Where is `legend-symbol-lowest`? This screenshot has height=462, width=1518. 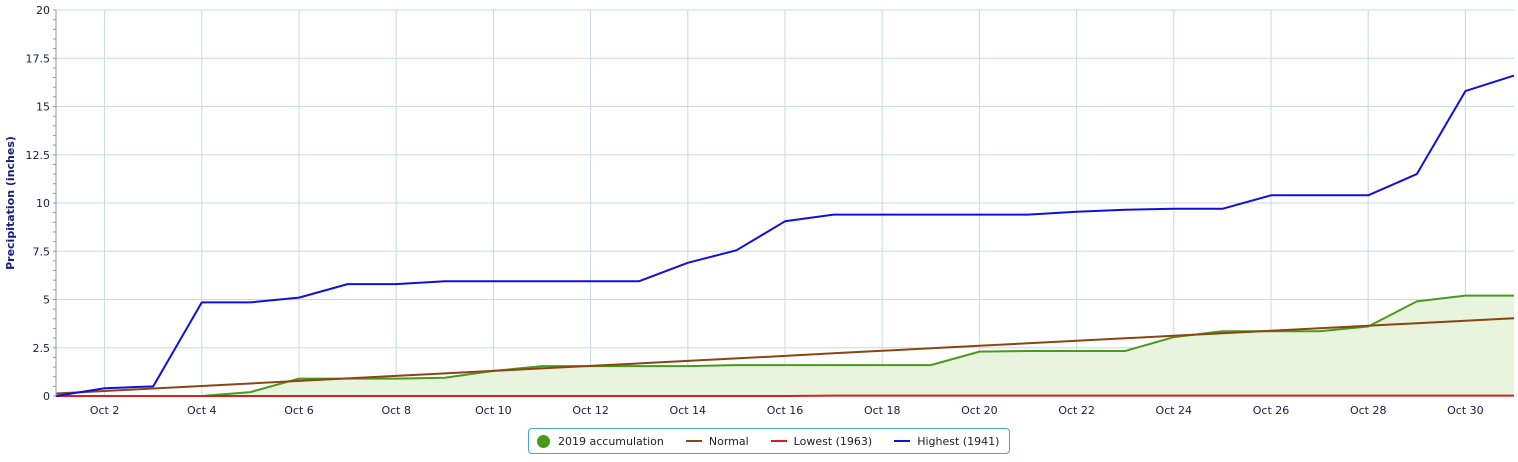 legend-symbol-lowest is located at coordinates (778, 441).